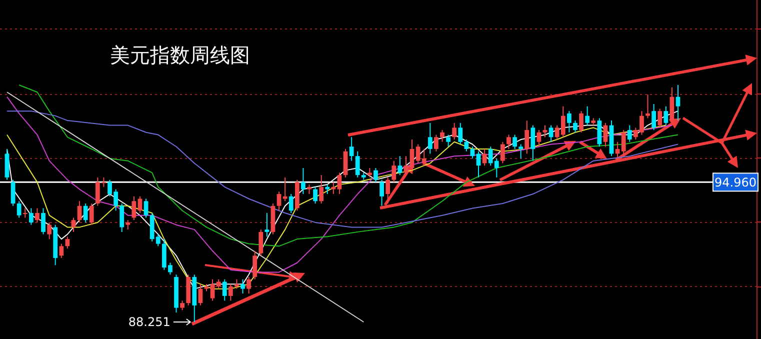 The width and height of the screenshot is (761, 339). I want to click on text: 94.960, so click(735, 183).